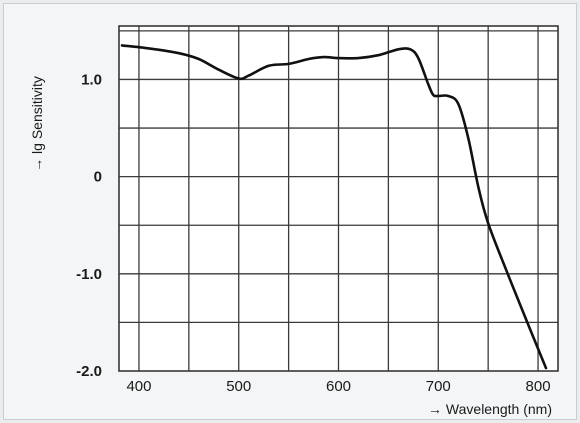 Image resolution: width=580 pixels, height=423 pixels. I want to click on x-tick-label: 700, so click(438, 386).